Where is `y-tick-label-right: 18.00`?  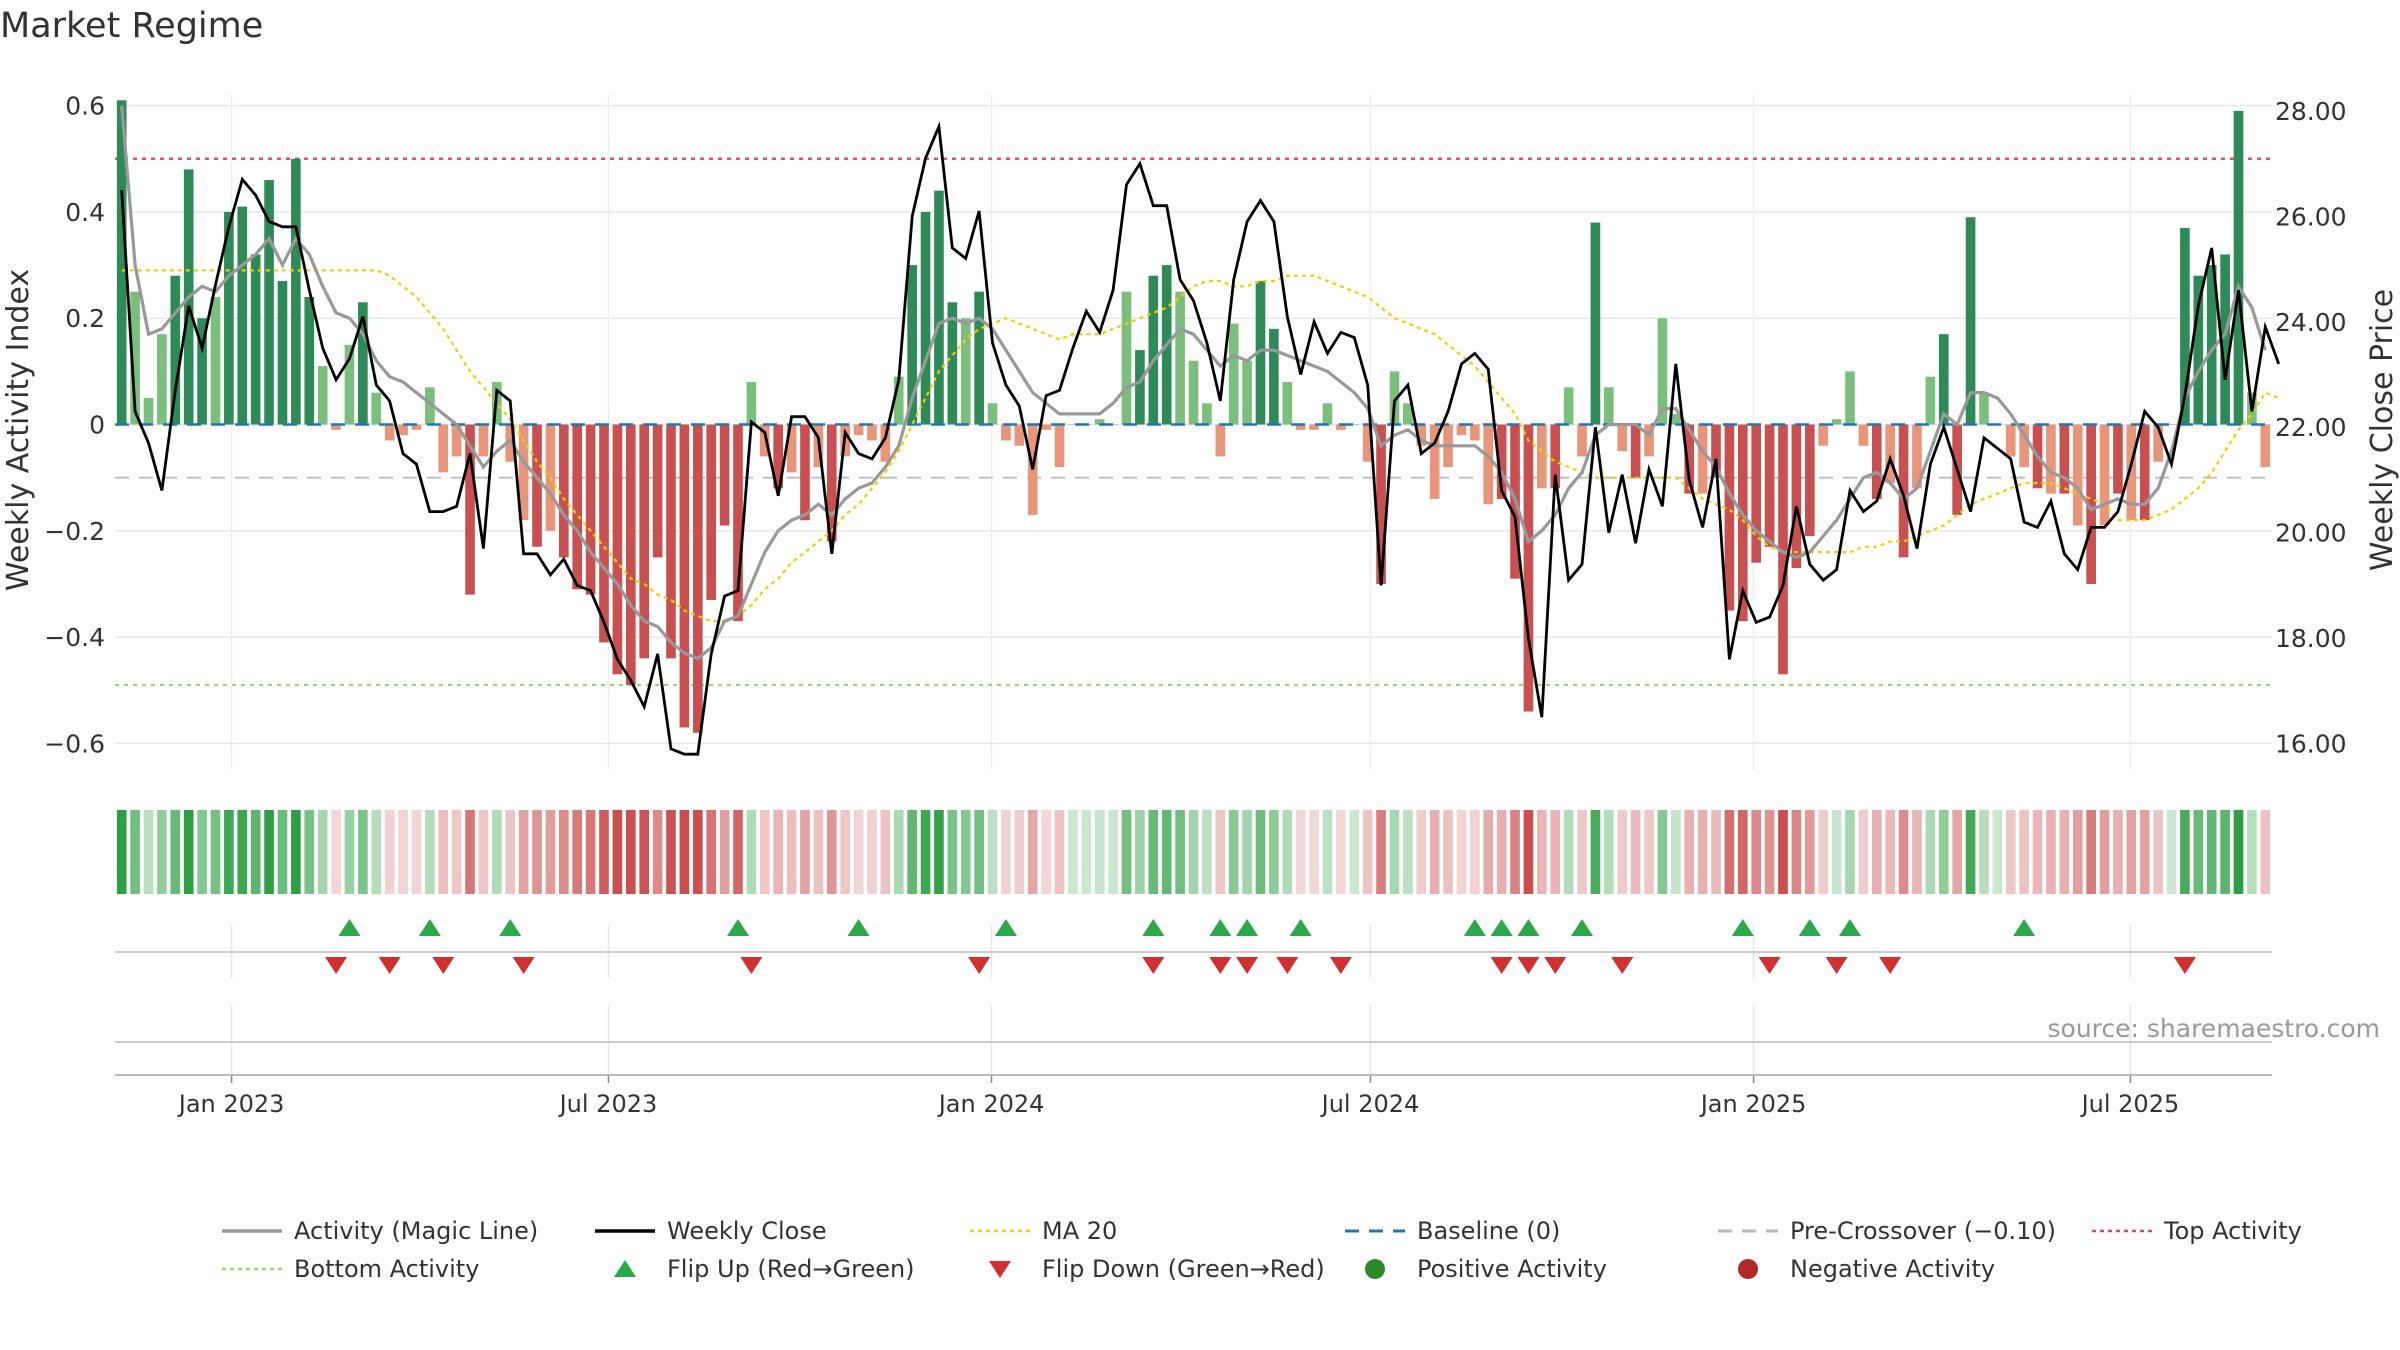 y-tick-label-right: 18.00 is located at coordinates (2311, 638).